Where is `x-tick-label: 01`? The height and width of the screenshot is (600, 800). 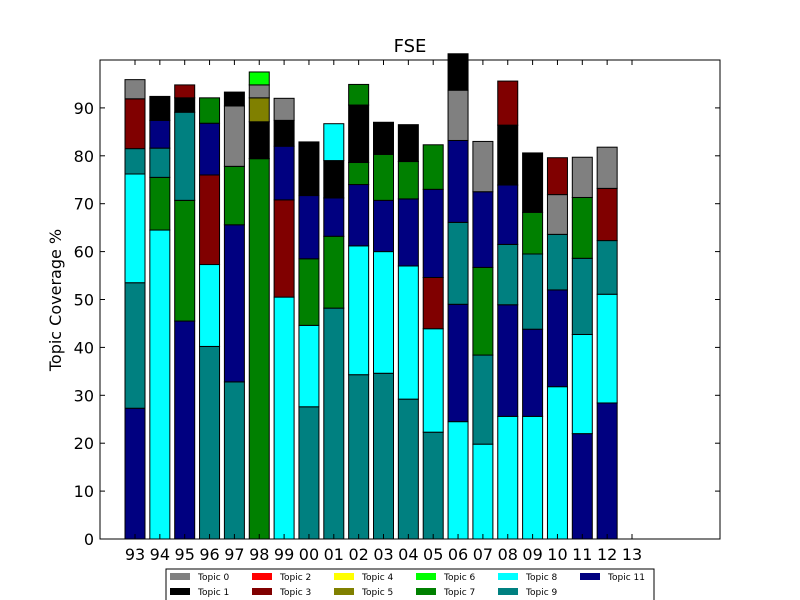
x-tick-label: 01 is located at coordinates (334, 554).